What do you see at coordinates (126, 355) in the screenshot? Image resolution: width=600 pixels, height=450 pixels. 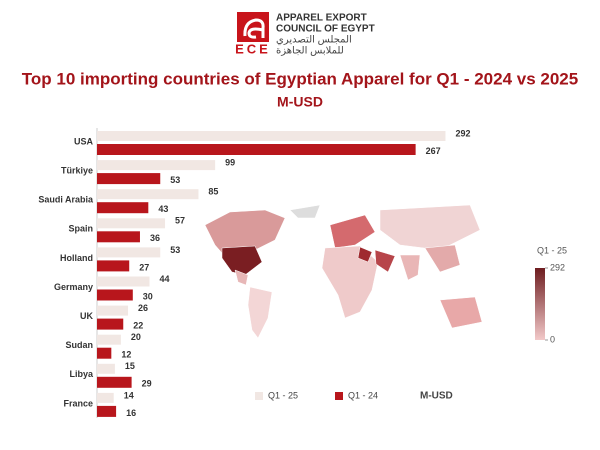 I see `value-label: 12` at bounding box center [126, 355].